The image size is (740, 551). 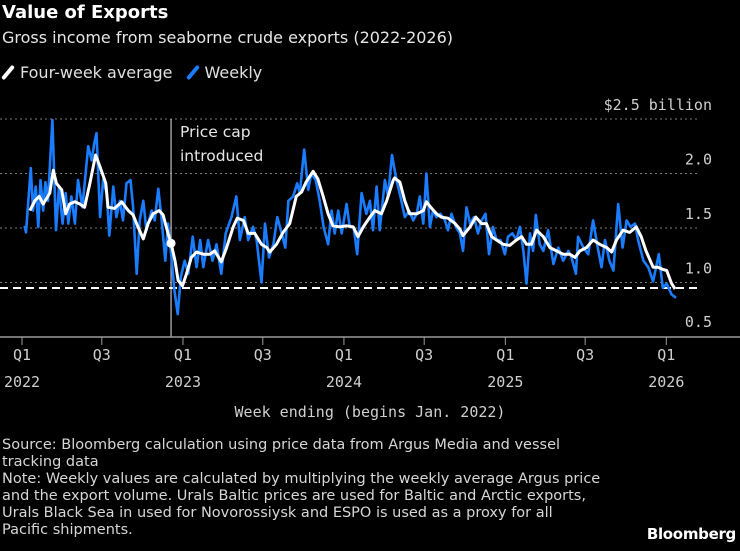 What do you see at coordinates (22, 382) in the screenshot?
I see `x-tick-year-label: 2022` at bounding box center [22, 382].